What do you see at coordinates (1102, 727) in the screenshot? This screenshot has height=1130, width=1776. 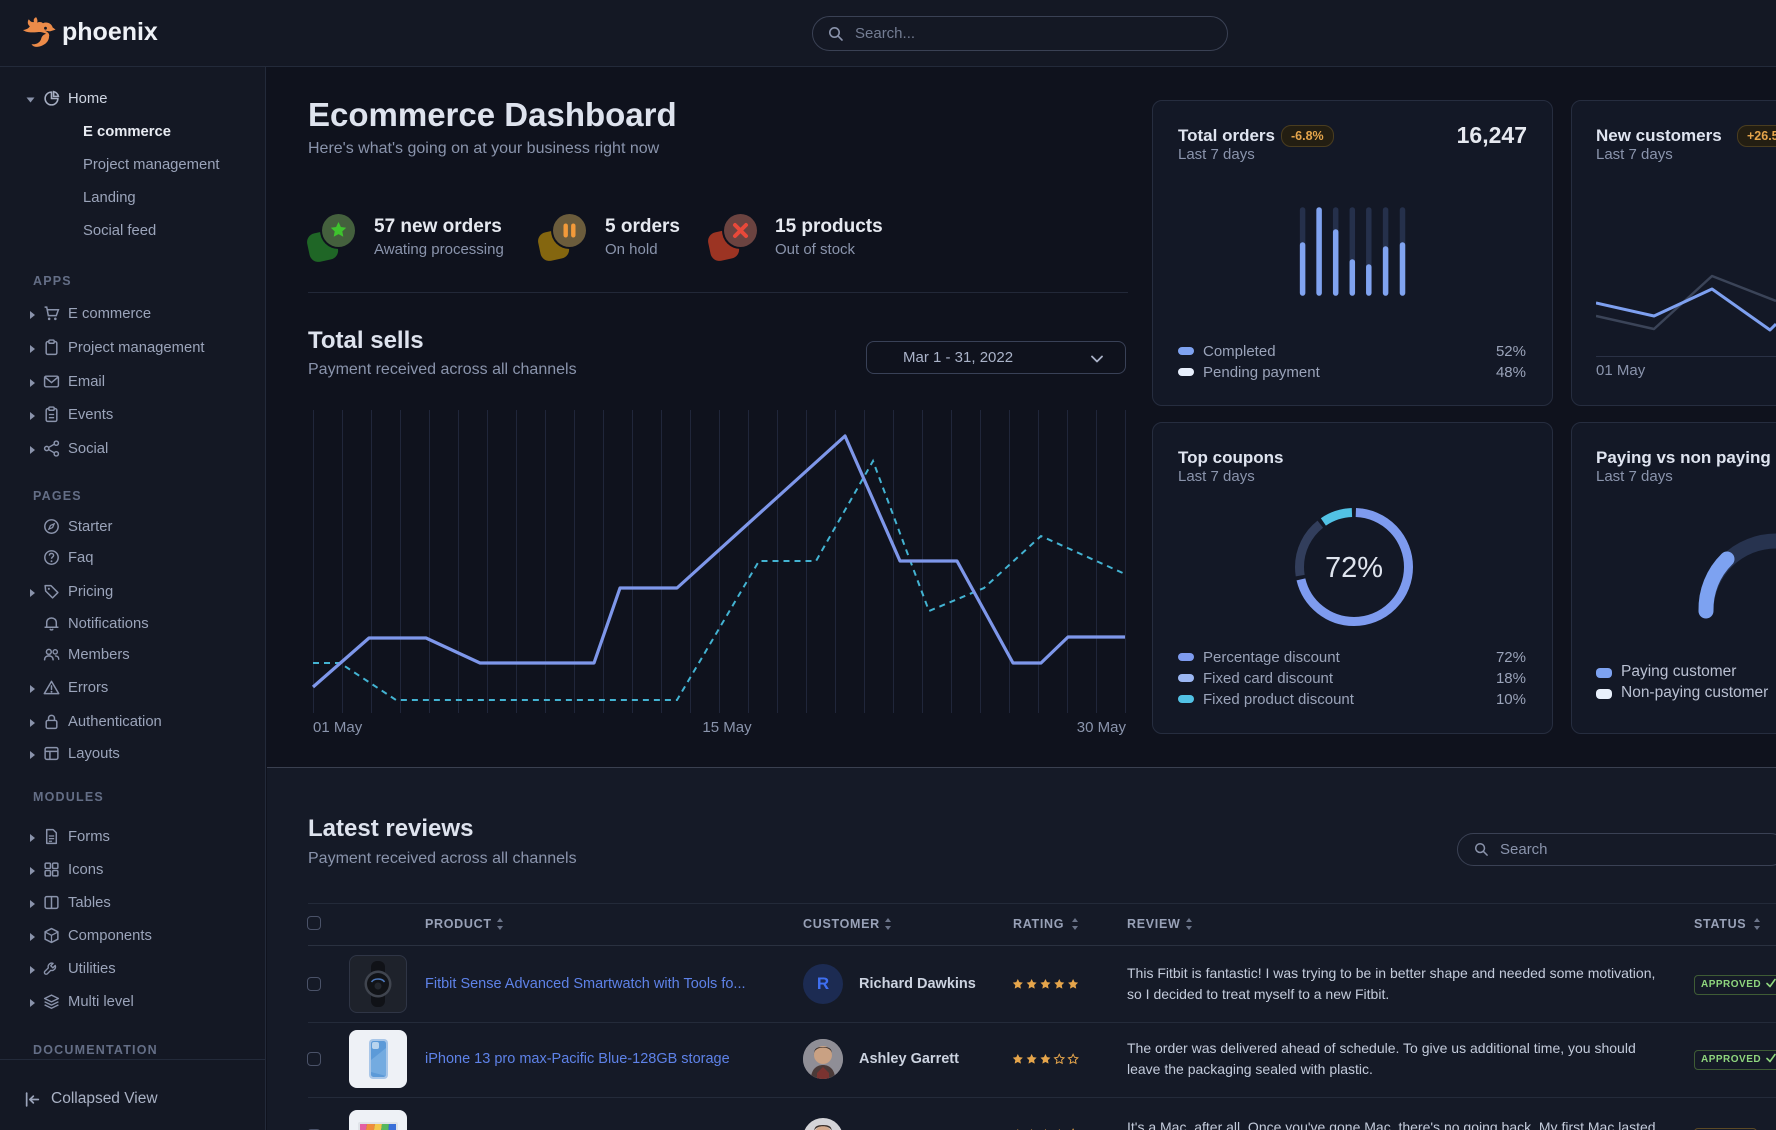 I see `svg-text: 30 May` at bounding box center [1102, 727].